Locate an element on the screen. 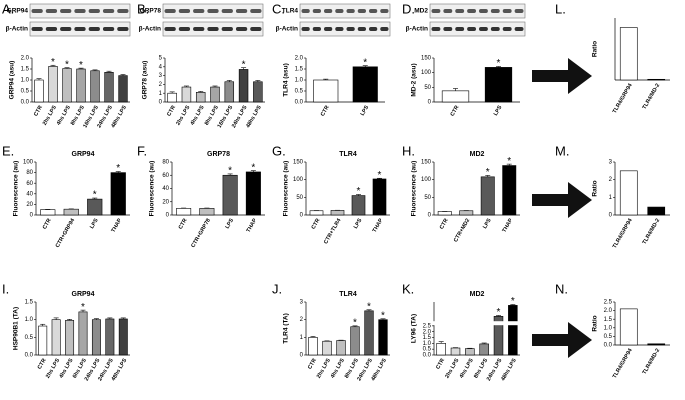  x-tick-label: CTR+GRP78 is located at coordinates (200, 233).